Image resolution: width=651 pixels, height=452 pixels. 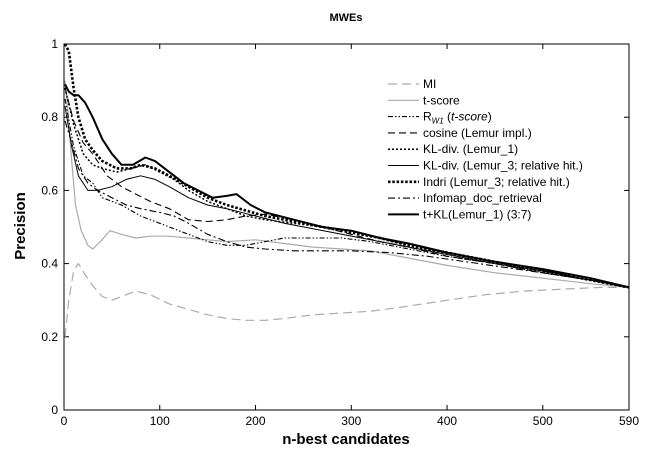 I want to click on y-tick-label: 1, so click(x=54, y=44).